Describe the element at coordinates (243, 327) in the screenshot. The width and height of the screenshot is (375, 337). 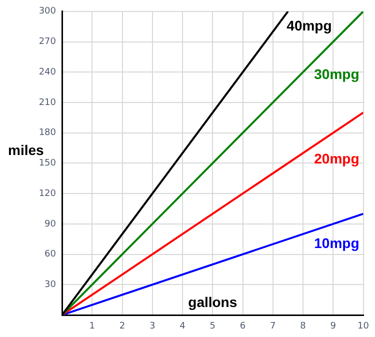
I see `x-tick-label: 6` at that location.